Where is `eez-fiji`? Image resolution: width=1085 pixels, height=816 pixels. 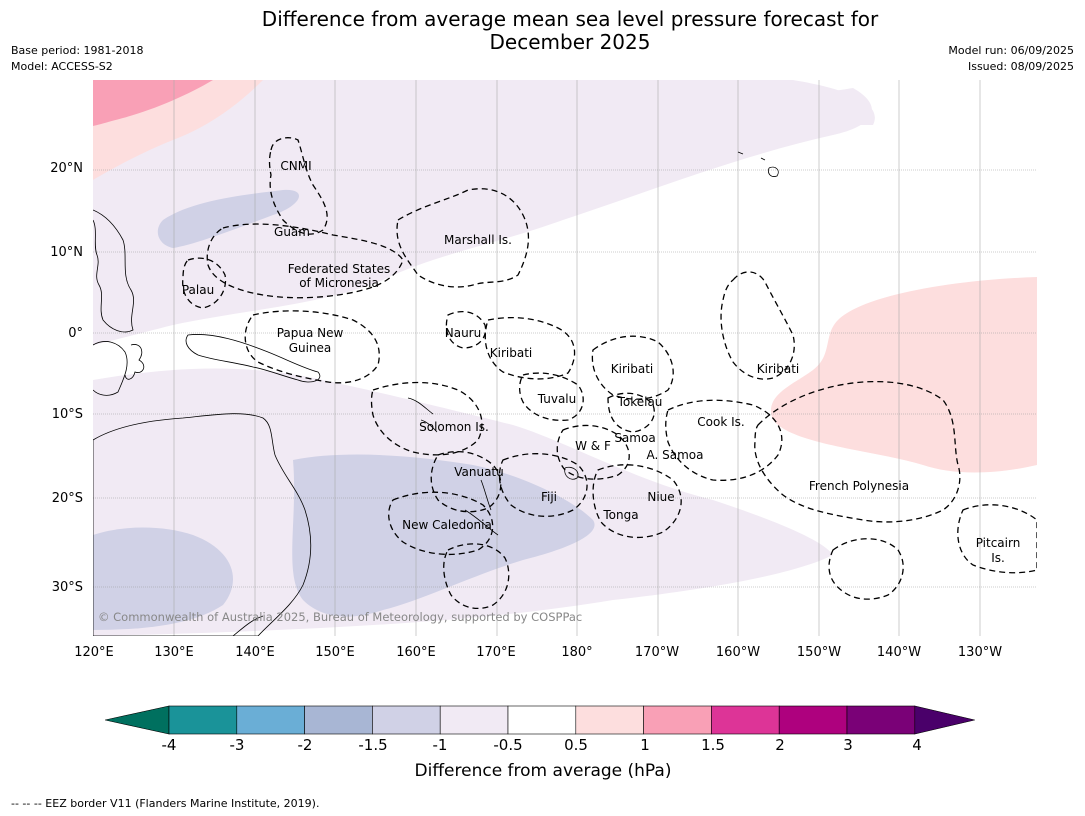
eez-fiji is located at coordinates (543, 485).